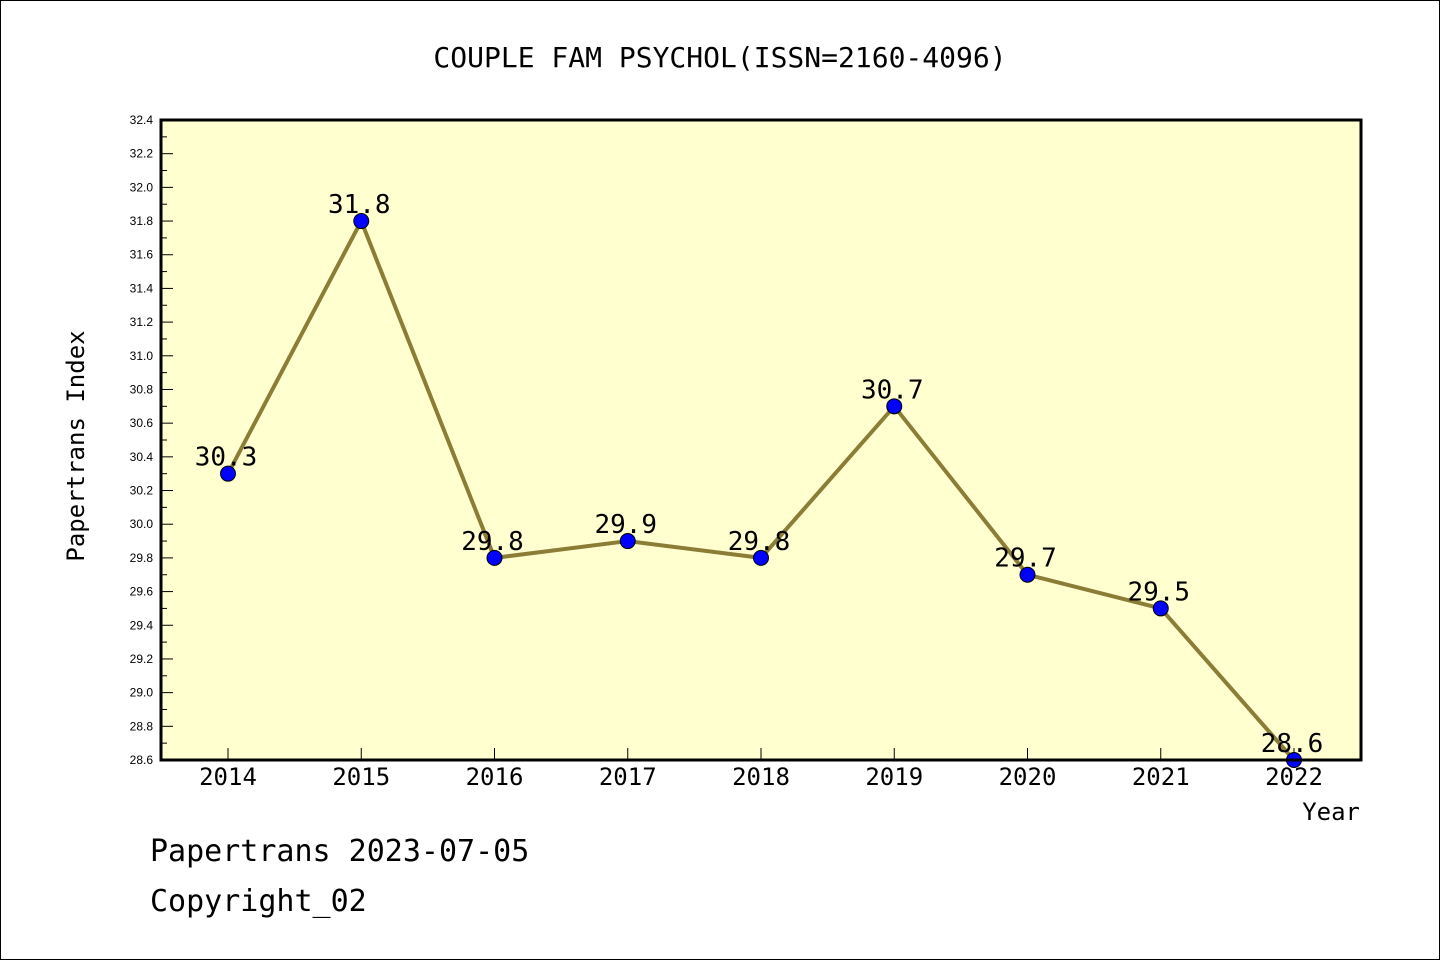 Image resolution: width=1440 pixels, height=960 pixels. Describe the element at coordinates (258, 901) in the screenshot. I see `footer-copyright: Copyright_02` at that location.